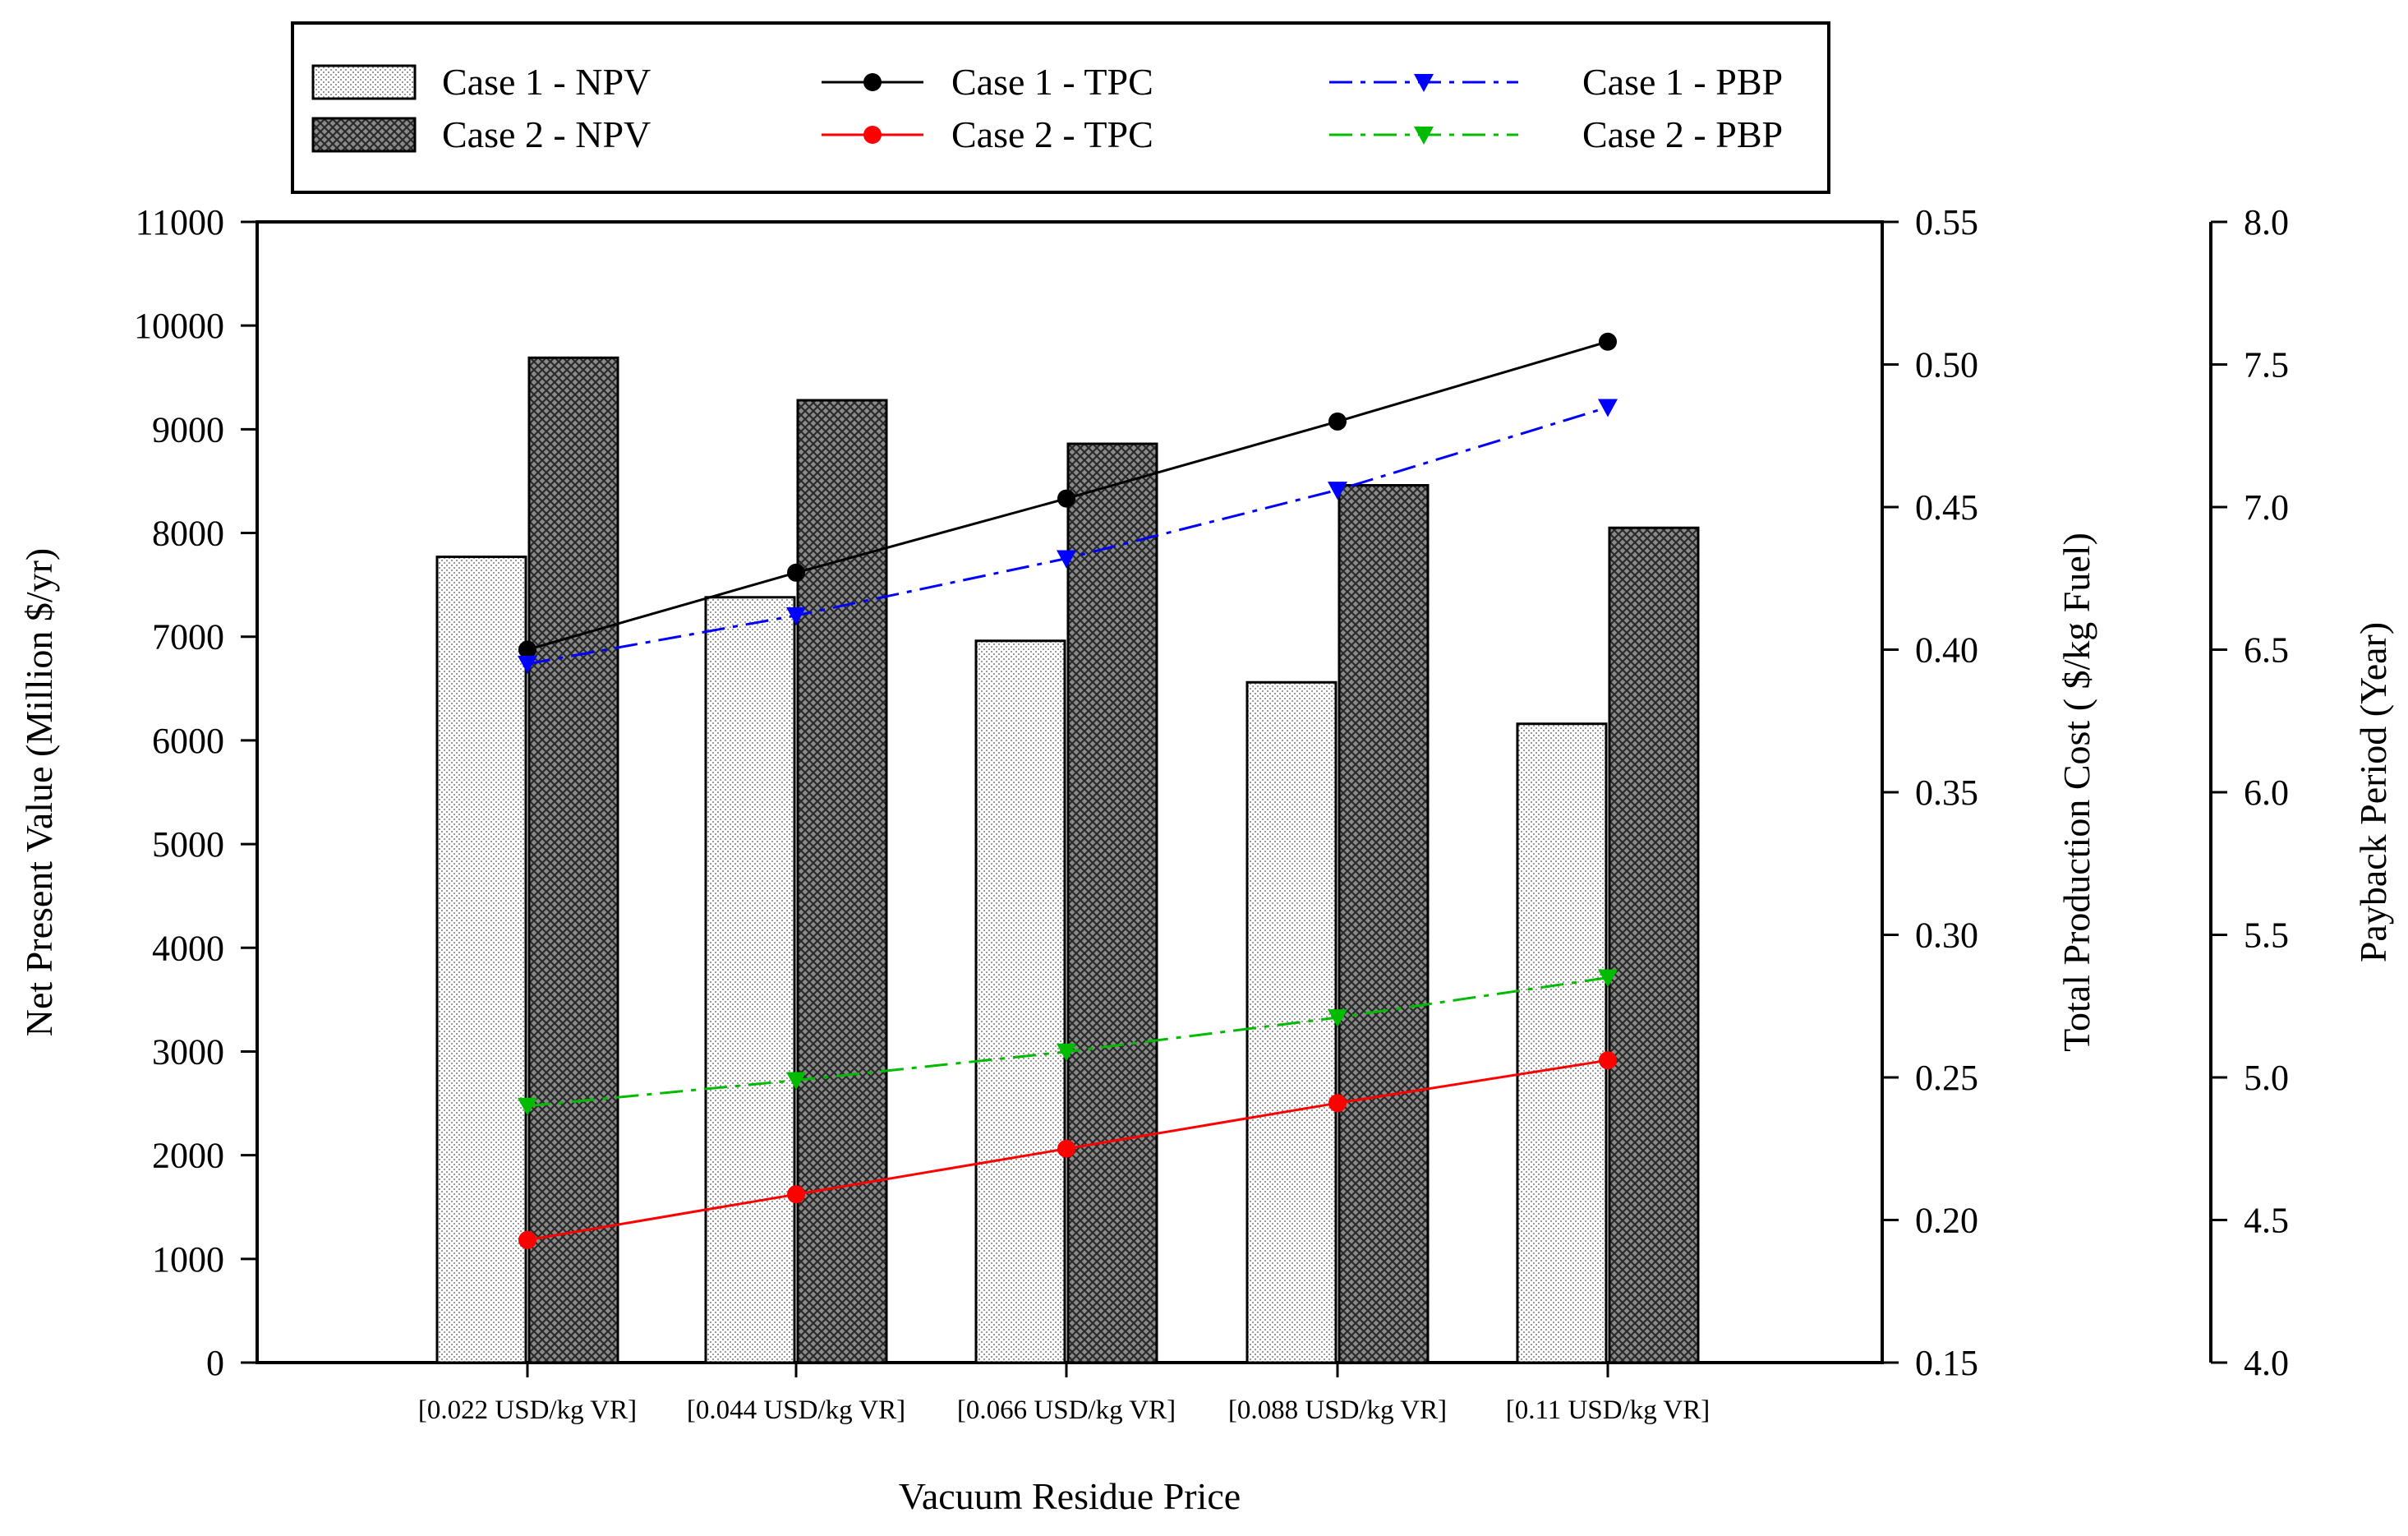 This screenshot has height=1536, width=2408. I want to click on npv-tick-label: 8000, so click(188, 534).